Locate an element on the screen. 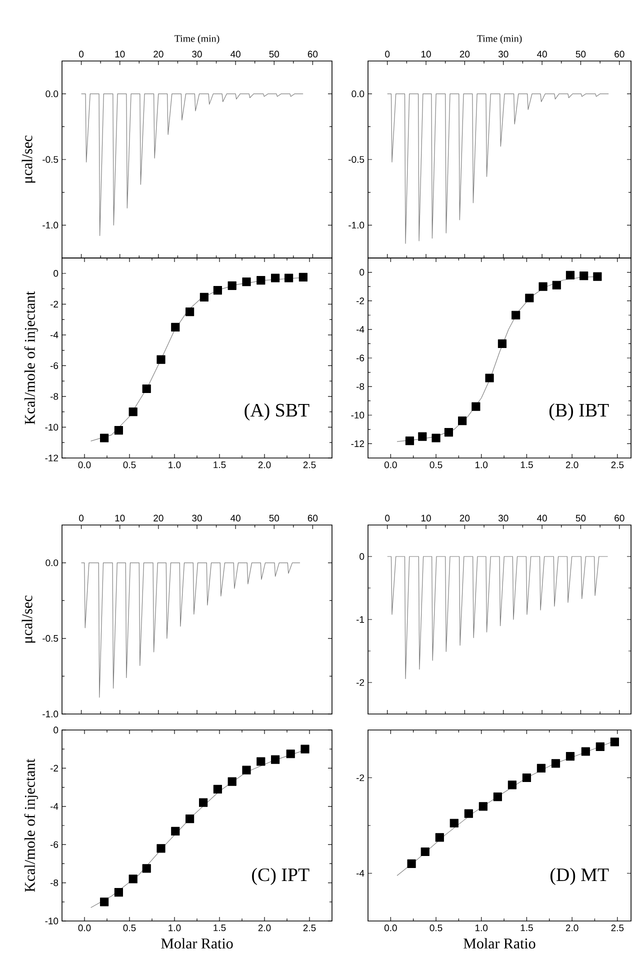  annotation: (C) IPT is located at coordinates (281, 877).